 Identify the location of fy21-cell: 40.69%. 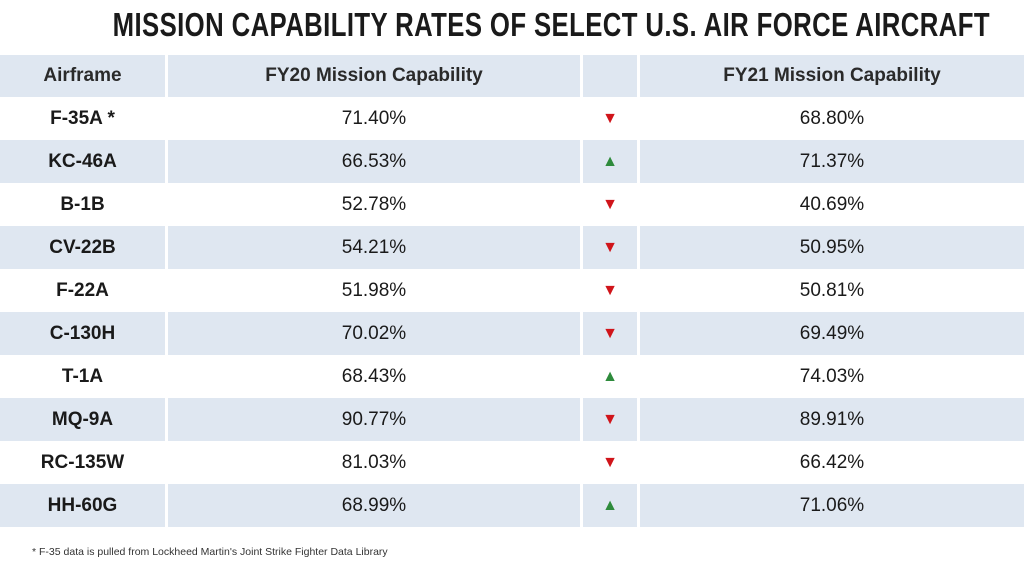
(832, 204).